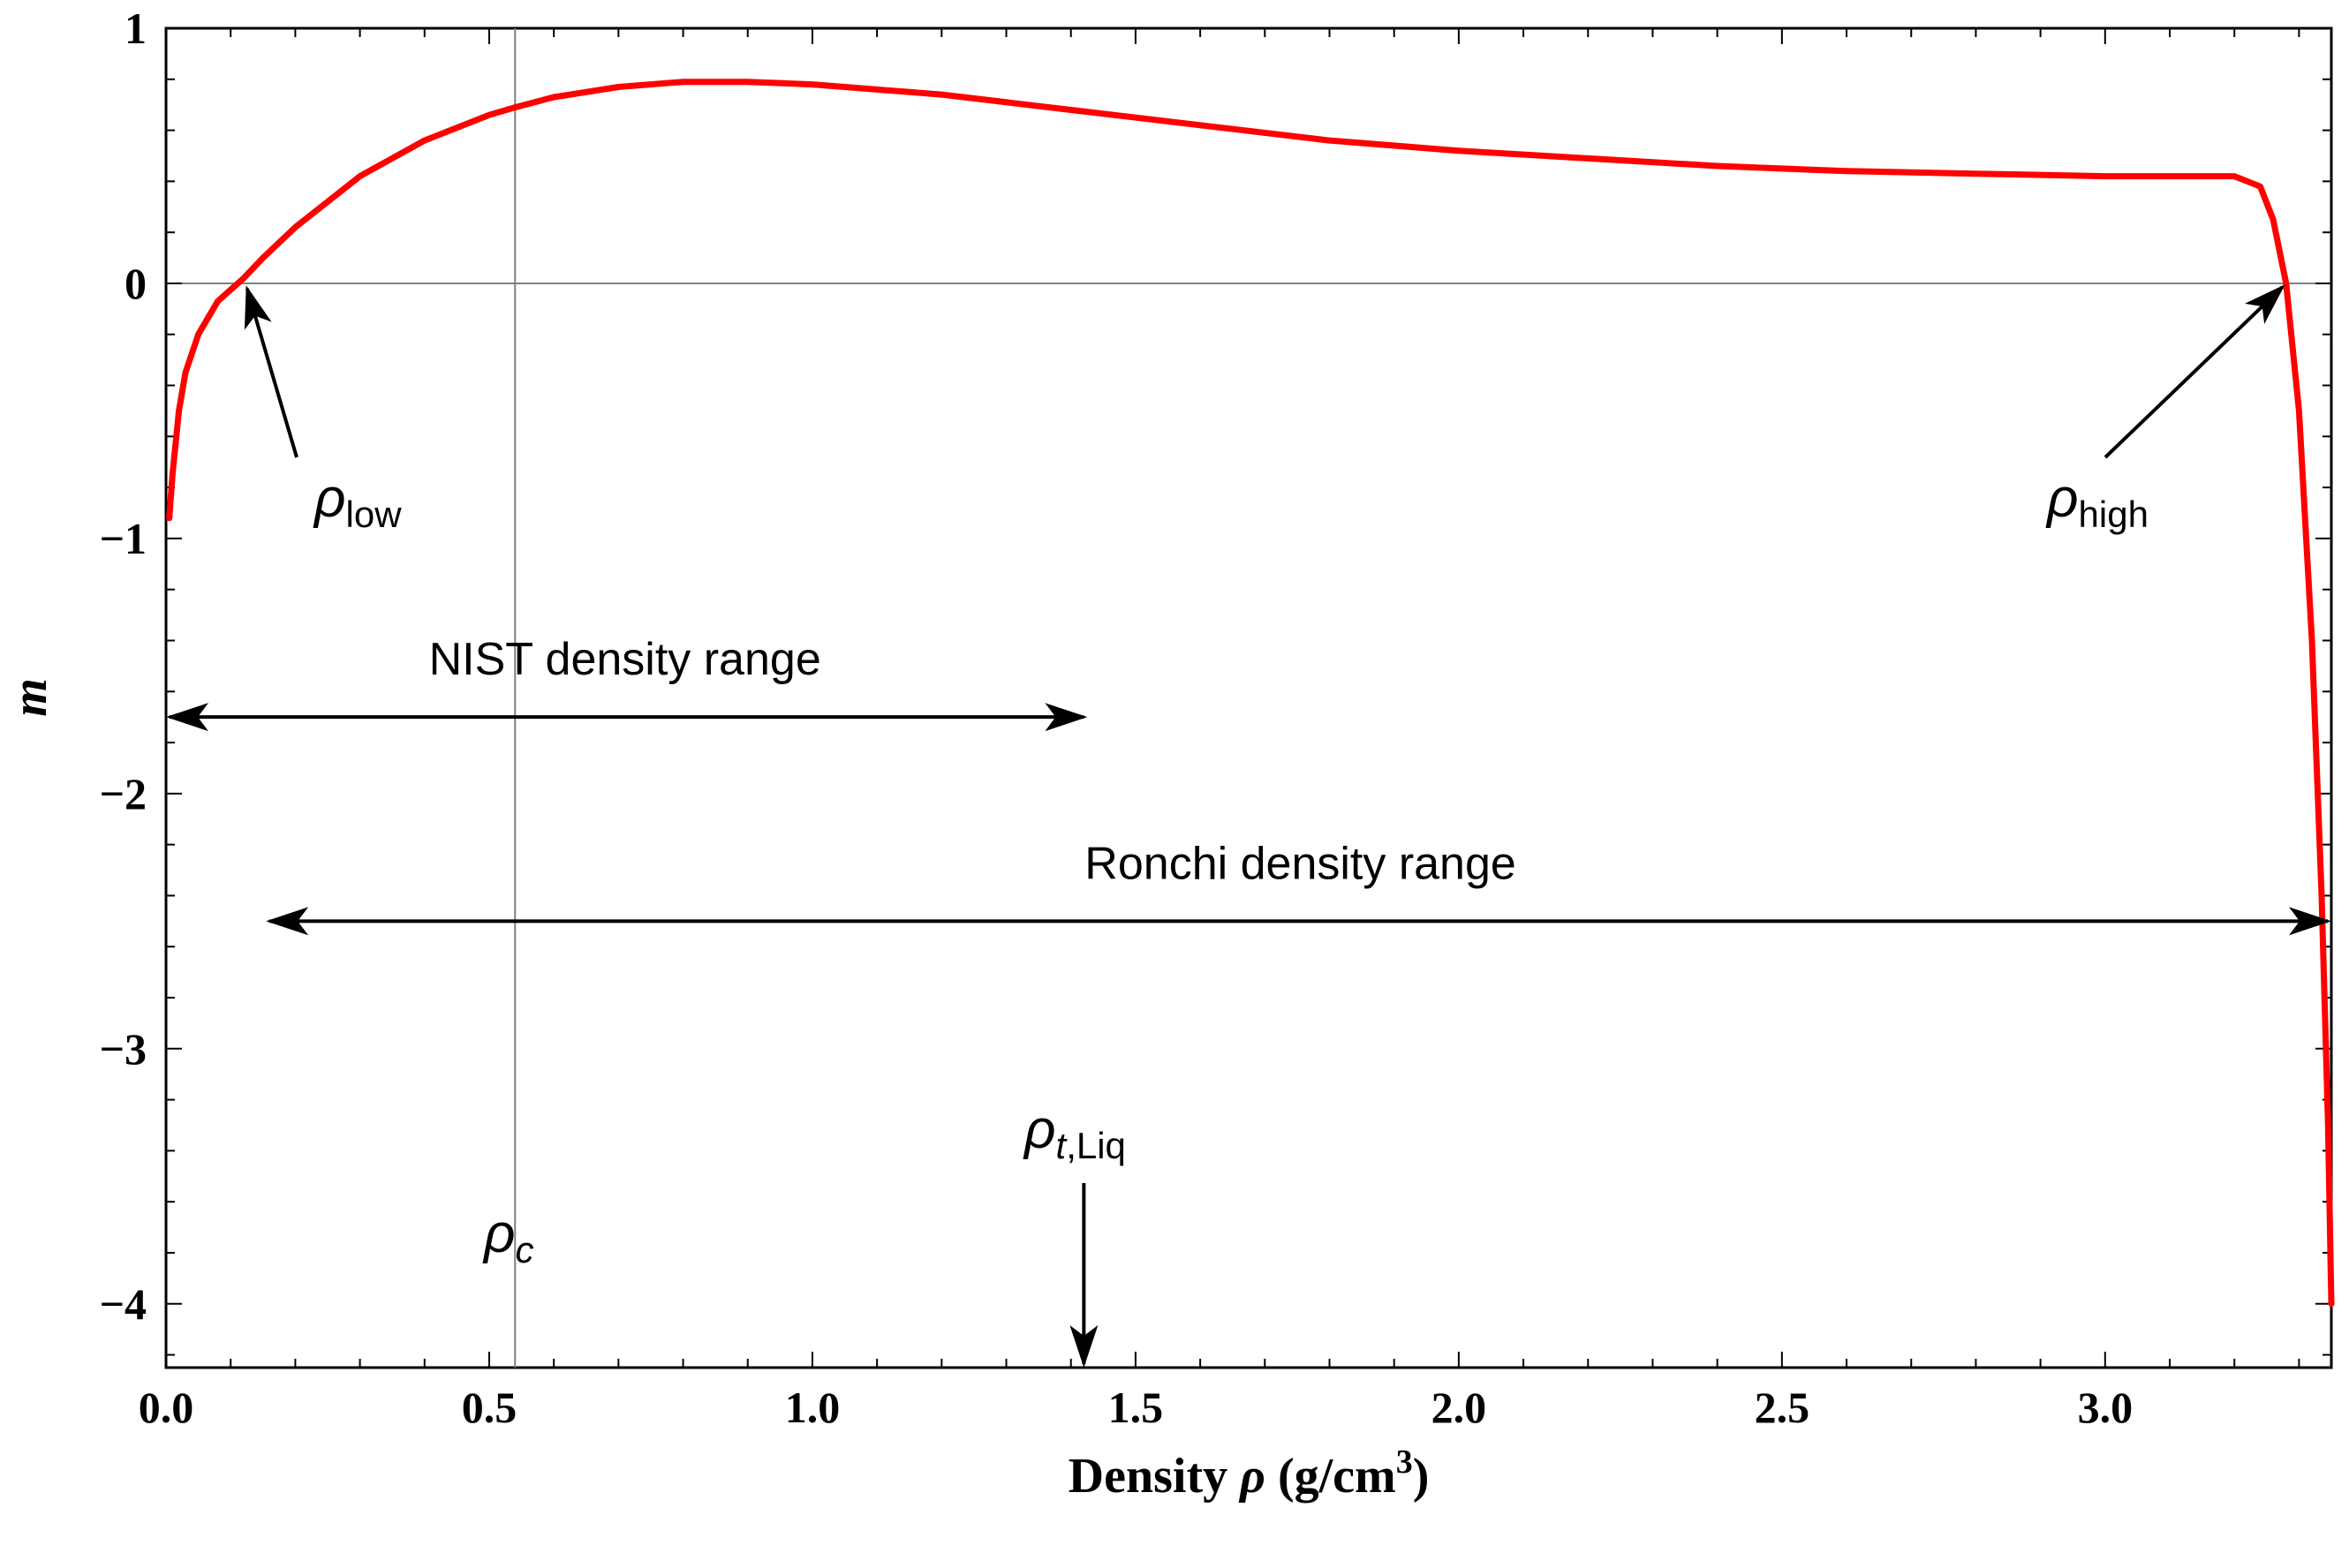 The width and height of the screenshot is (2349, 1568). I want to click on x-tick-label: 1.0, so click(813, 1407).